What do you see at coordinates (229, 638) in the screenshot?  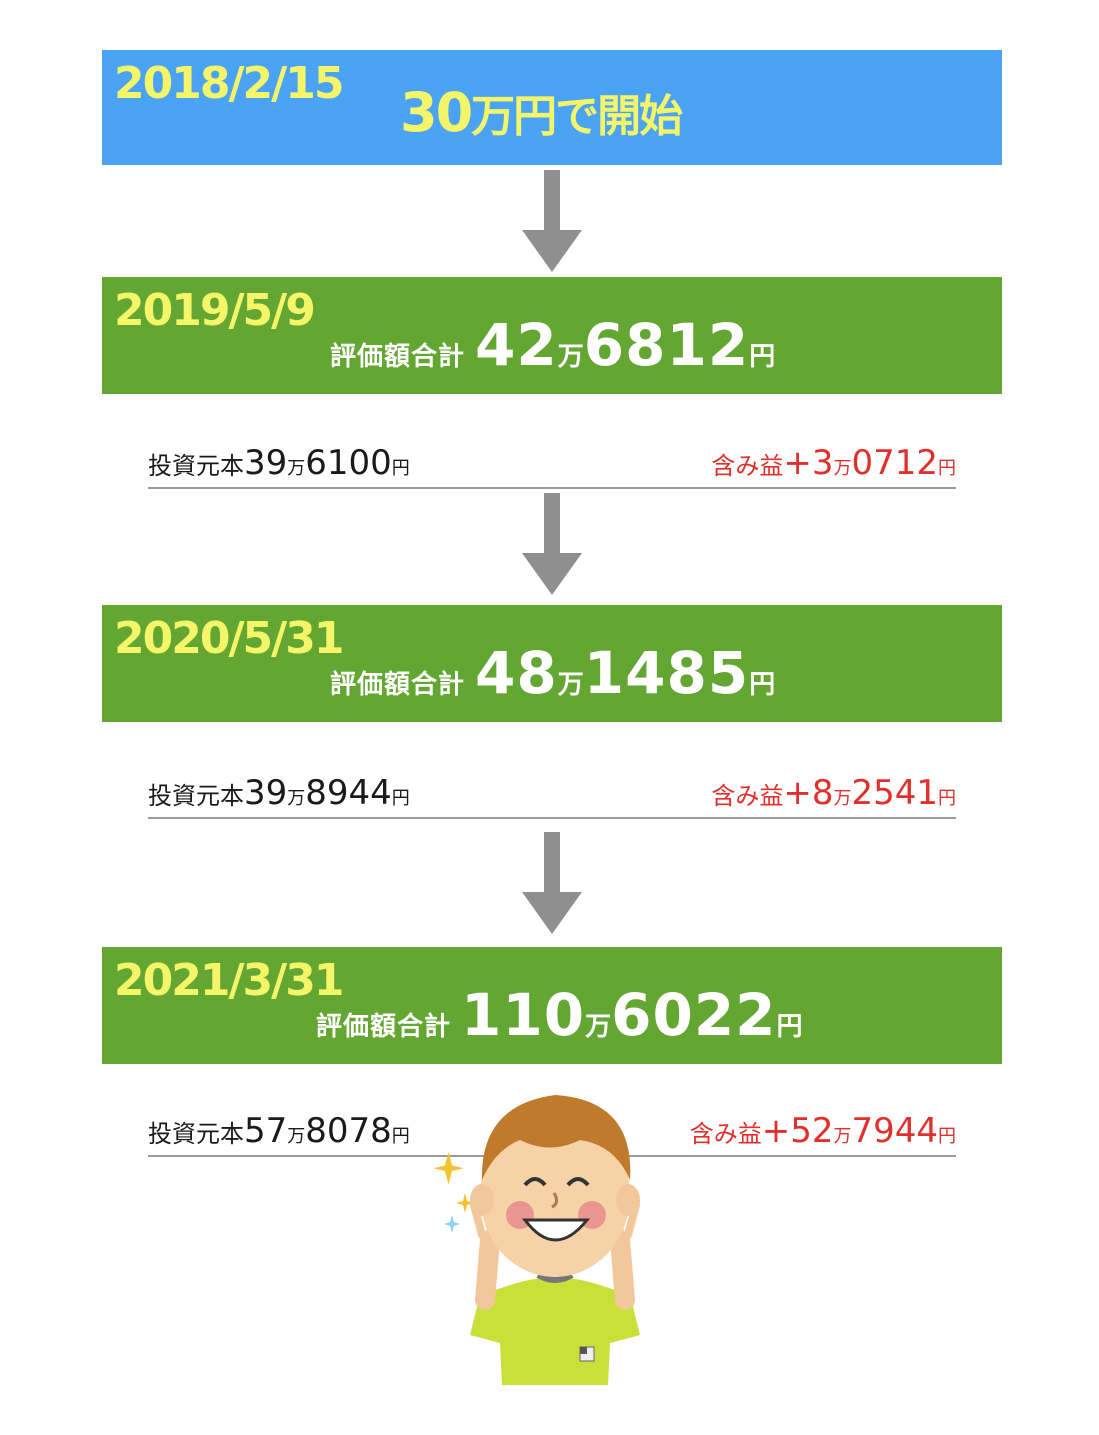 I see `milestone-date: 2020/5/31` at bounding box center [229, 638].